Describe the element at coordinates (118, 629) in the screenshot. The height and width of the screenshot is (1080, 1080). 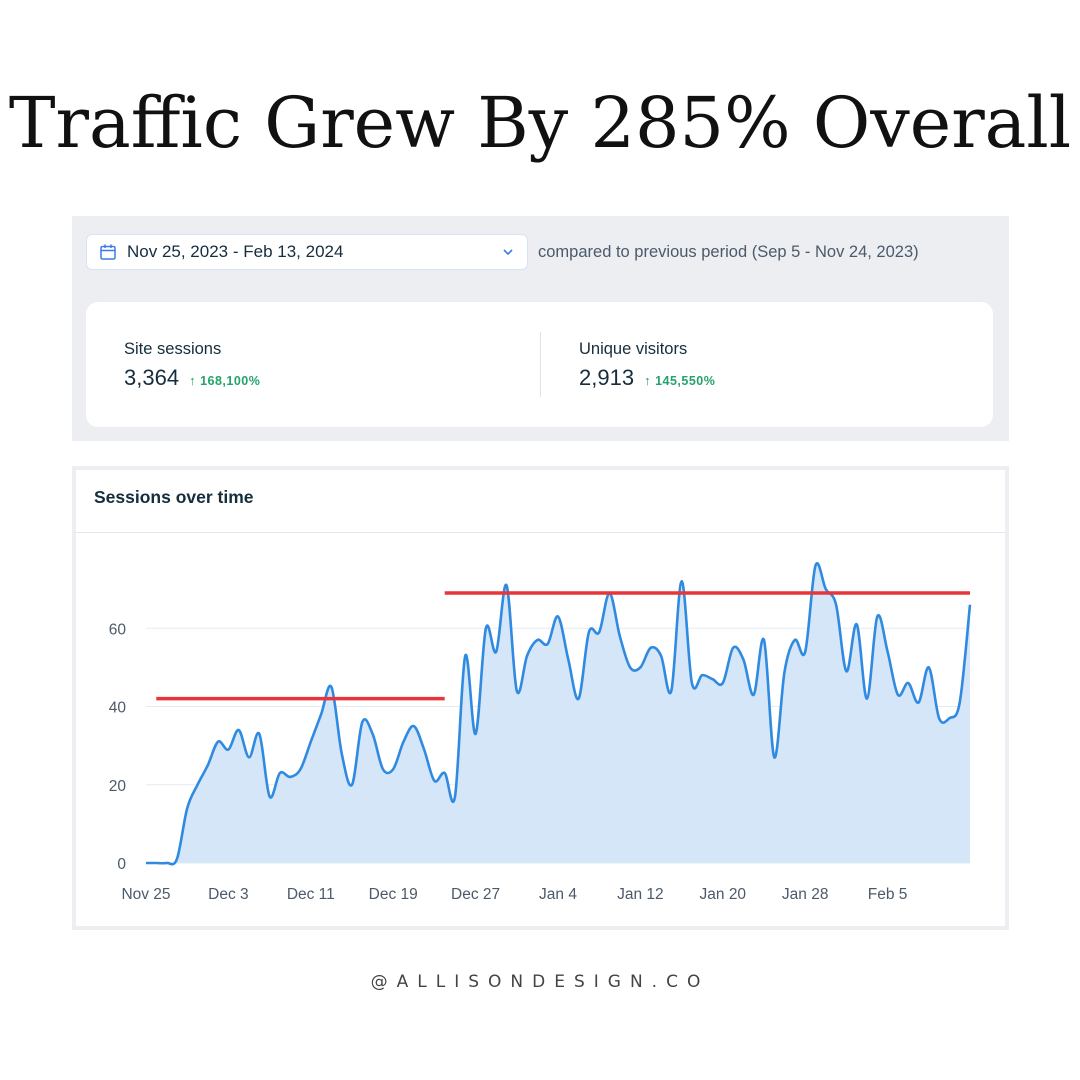
I see `y-tick-label: 60` at that location.